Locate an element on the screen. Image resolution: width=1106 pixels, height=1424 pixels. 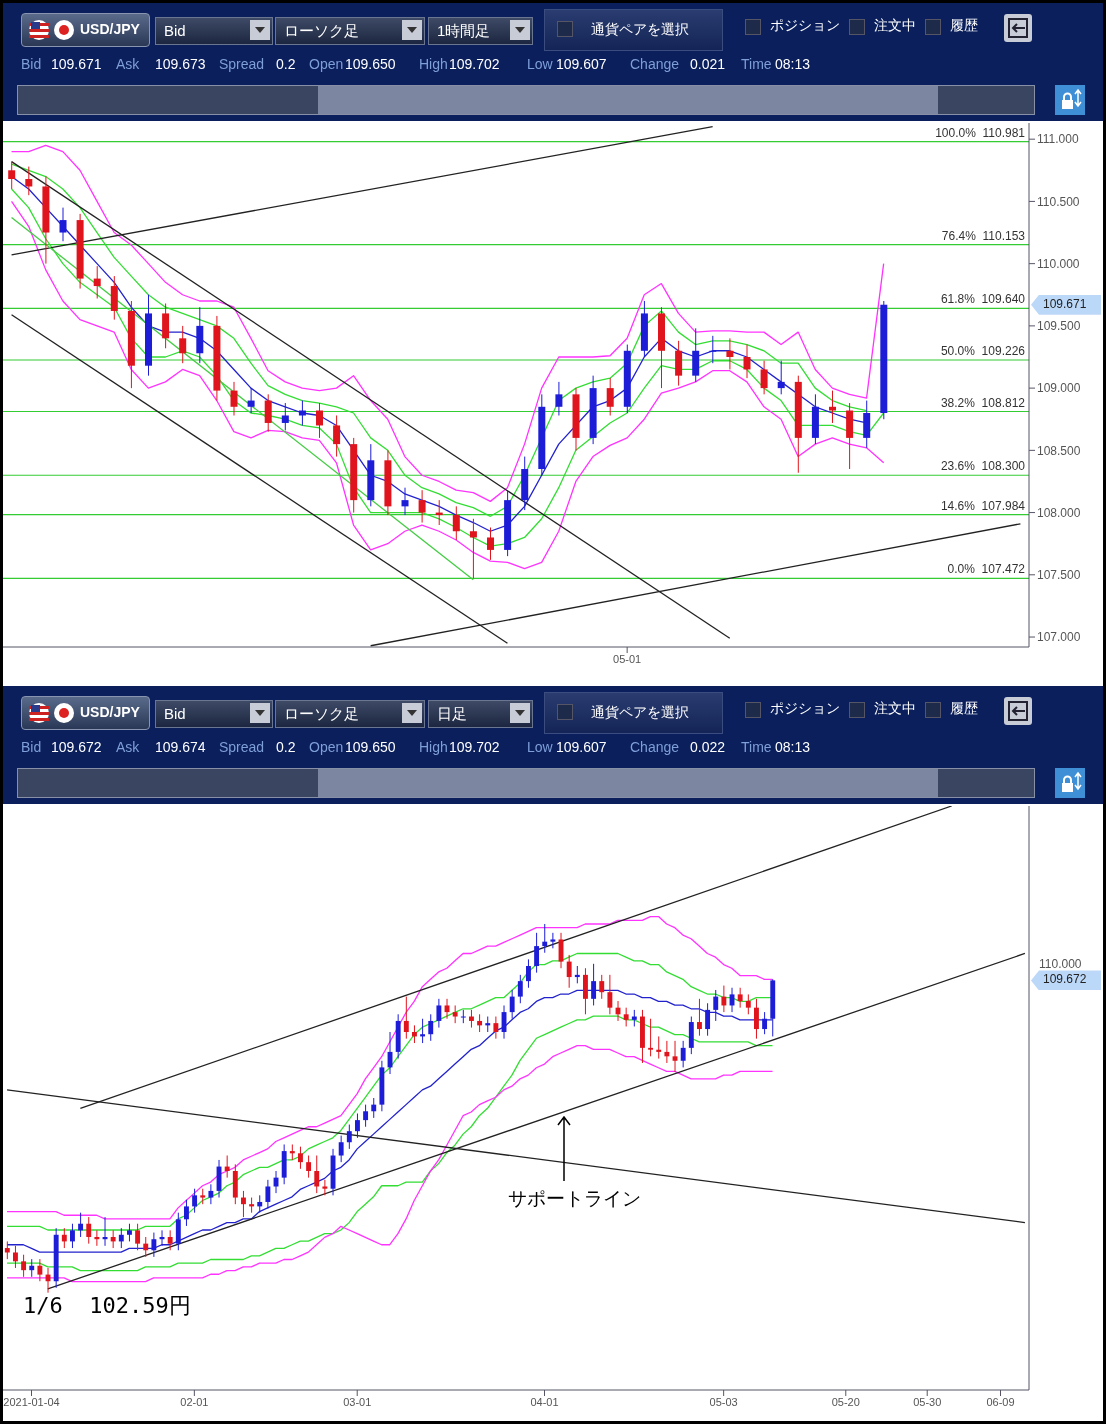
x-tick-label: 02-01 is located at coordinates (194, 1401).